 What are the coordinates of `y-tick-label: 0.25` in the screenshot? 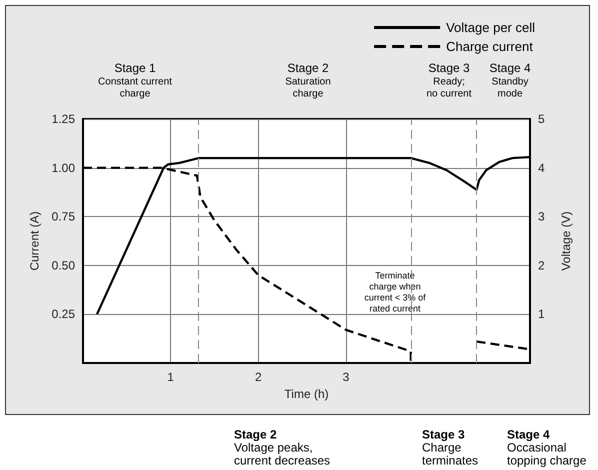 It's located at (64, 314).